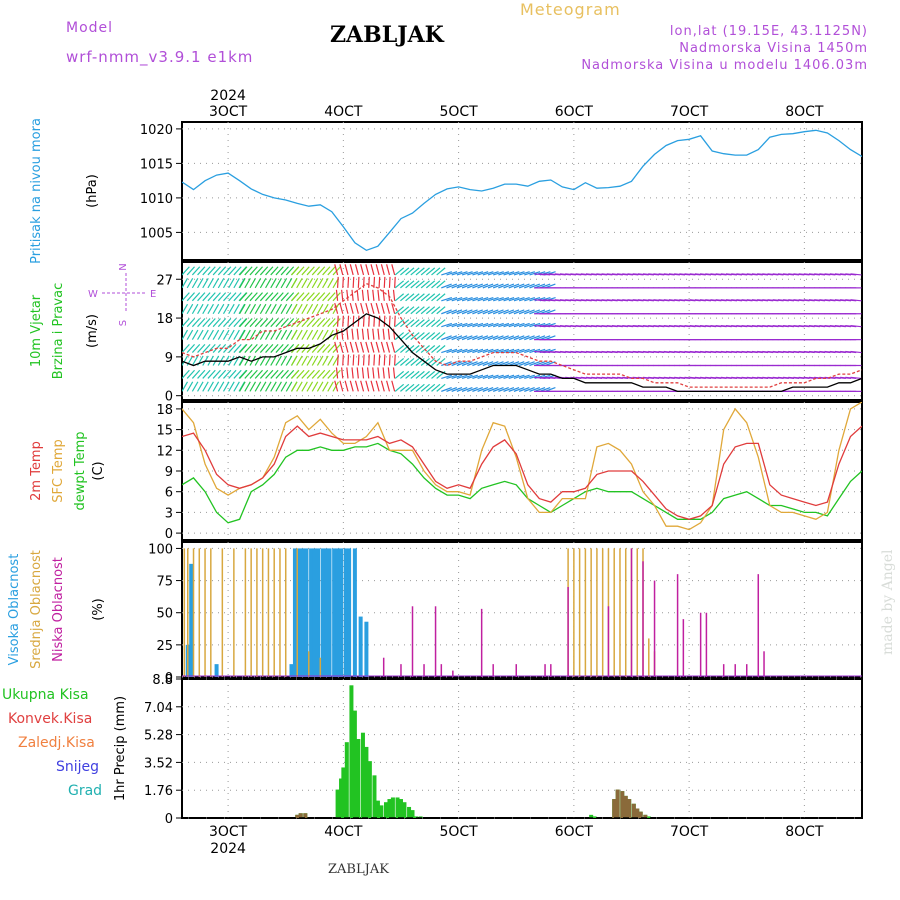 This screenshot has height=900, width=900. I want to click on y-tick-label: 0, so click(169, 678).